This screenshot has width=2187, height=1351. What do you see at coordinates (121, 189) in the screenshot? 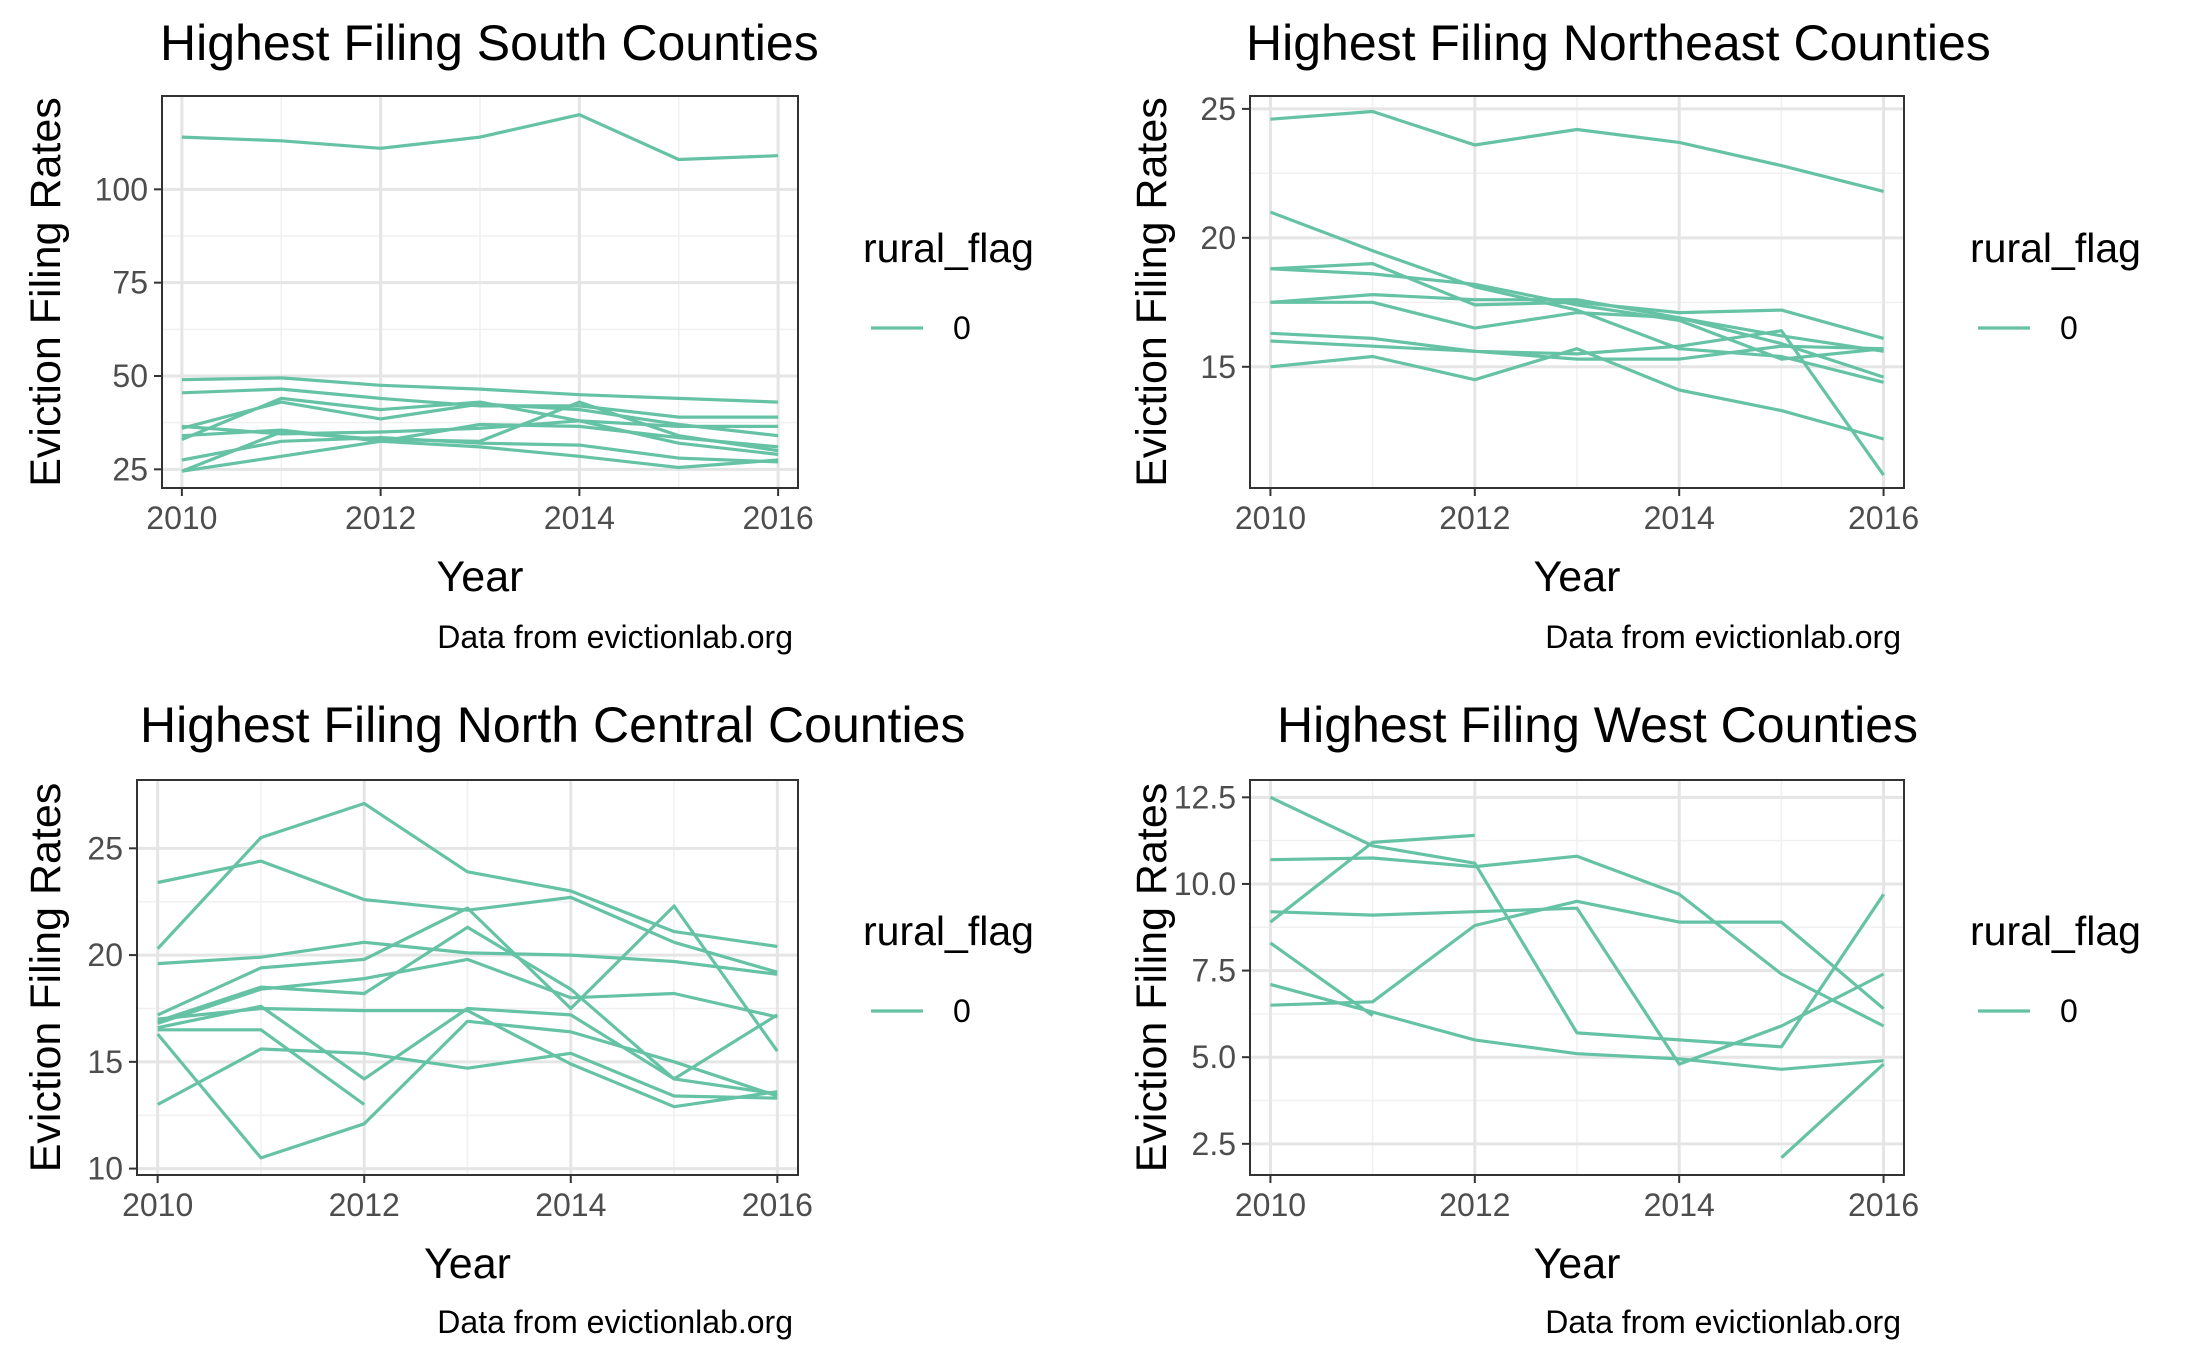
I see `y-tick-label: 100` at bounding box center [121, 189].